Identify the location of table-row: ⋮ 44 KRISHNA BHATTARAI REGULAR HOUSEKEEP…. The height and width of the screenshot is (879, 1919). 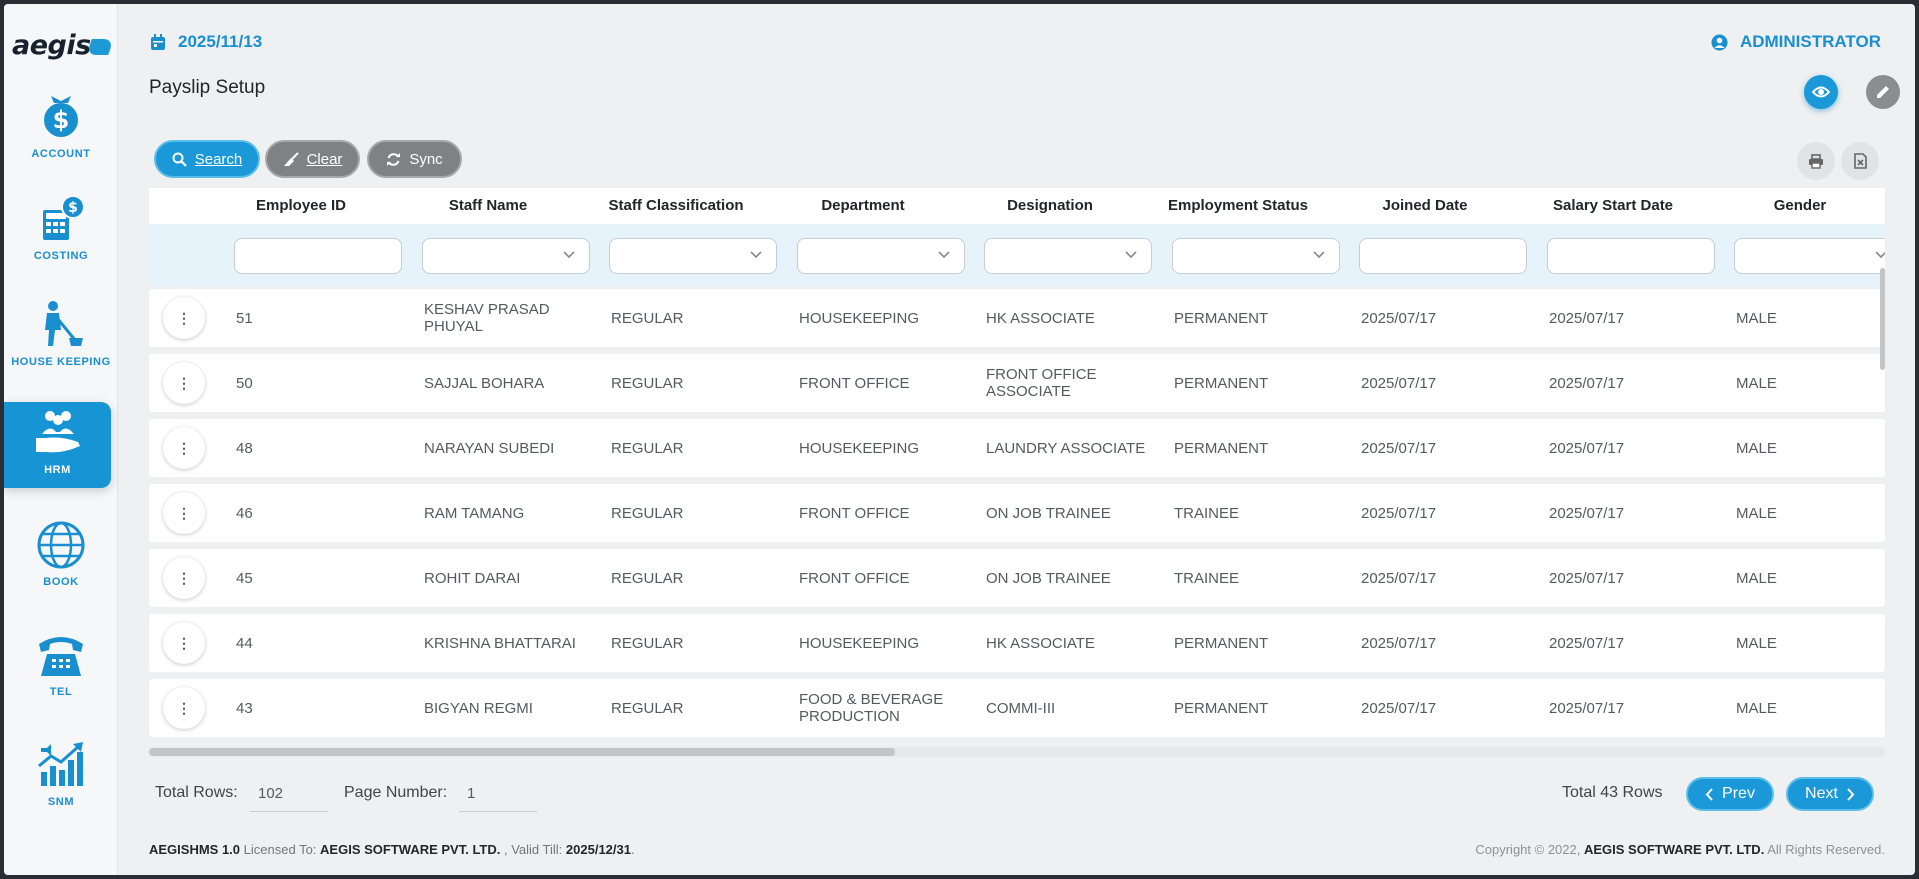
(1017, 643).